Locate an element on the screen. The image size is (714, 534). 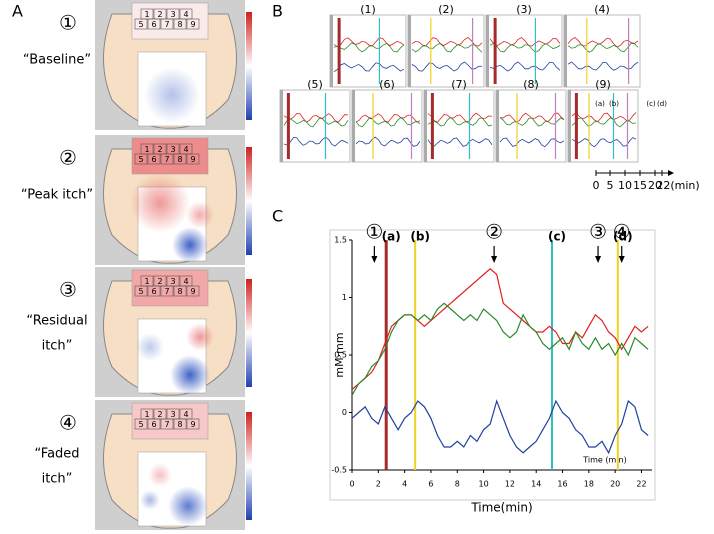
time-axis-arrow is located at coordinates (671, 173).